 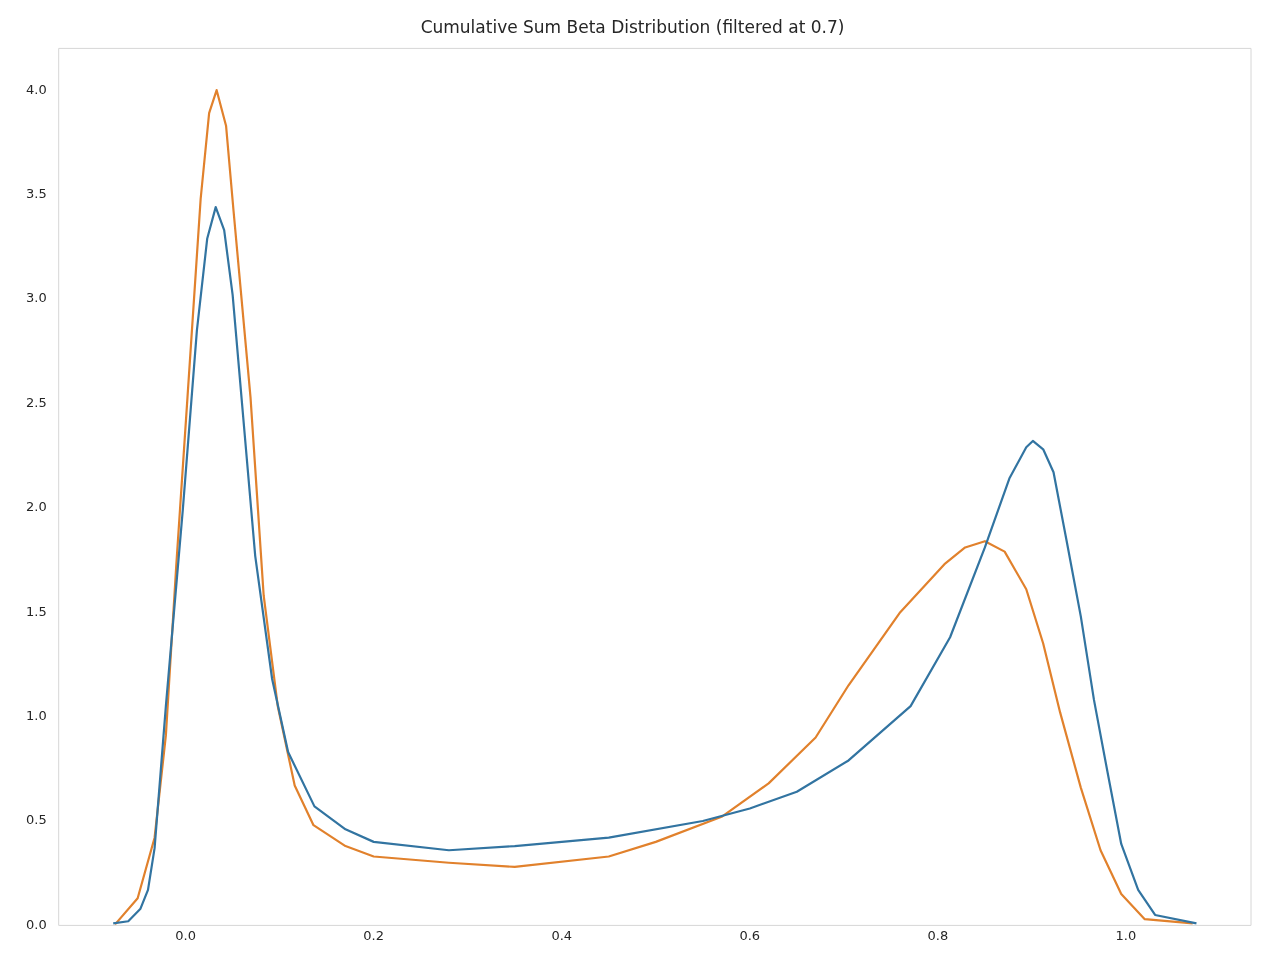 What do you see at coordinates (36, 924) in the screenshot?
I see `y-tick-label: 0.0` at bounding box center [36, 924].